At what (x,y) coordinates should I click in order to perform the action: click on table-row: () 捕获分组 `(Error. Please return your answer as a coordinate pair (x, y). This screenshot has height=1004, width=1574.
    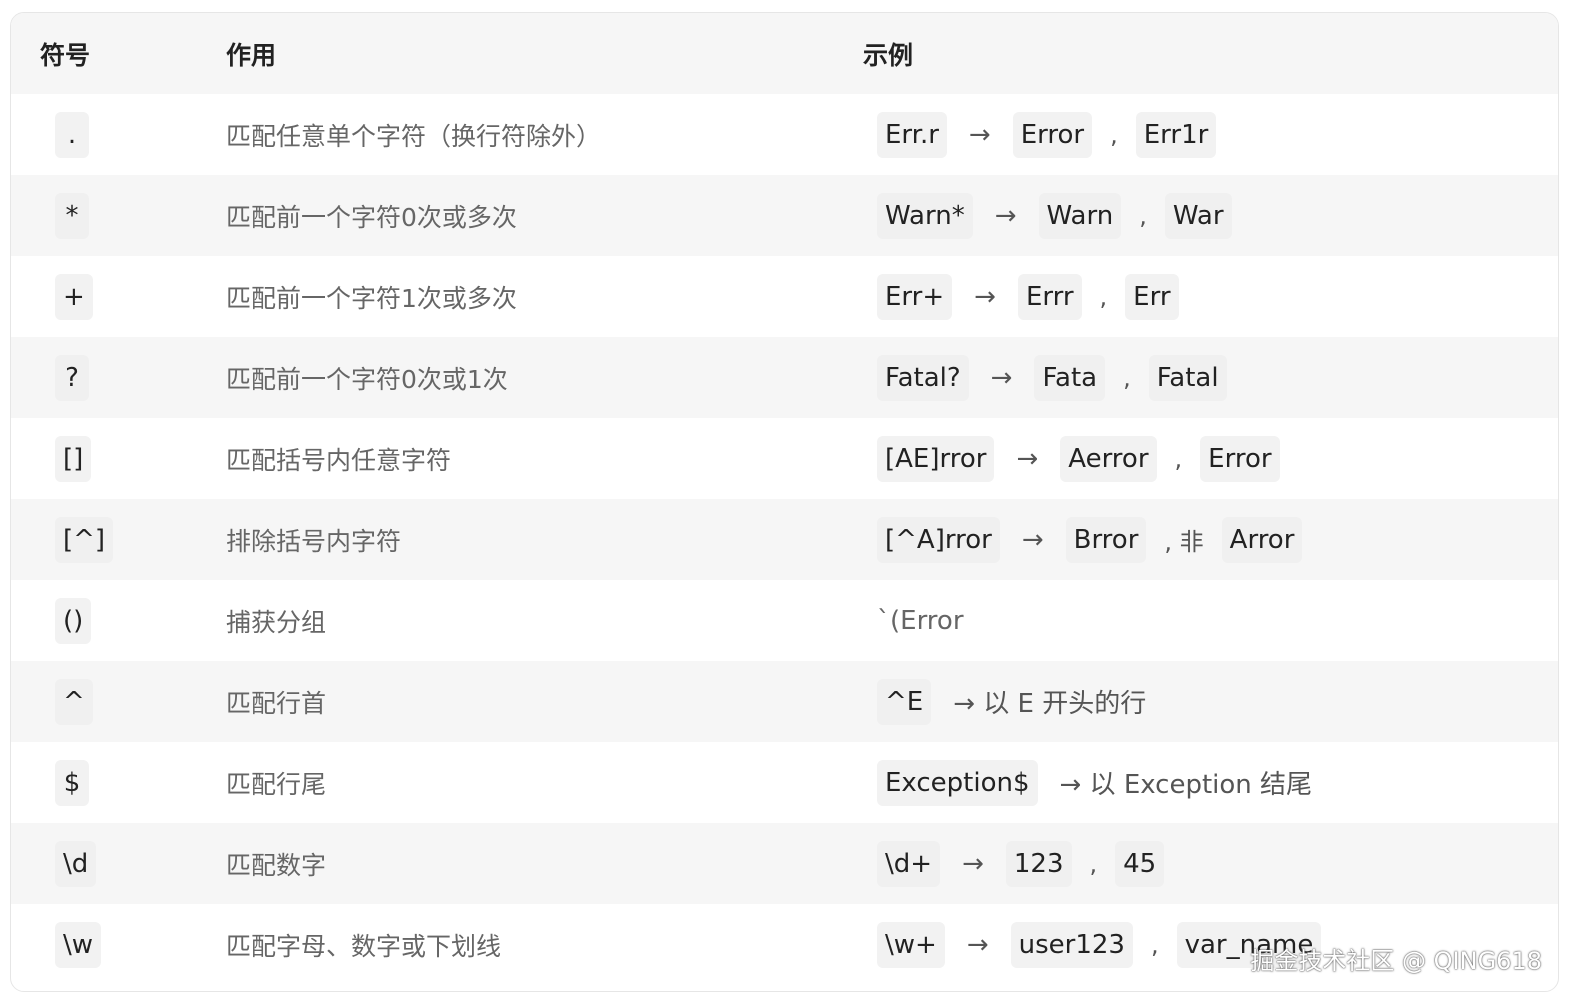
    Looking at the image, I should click on (784, 620).